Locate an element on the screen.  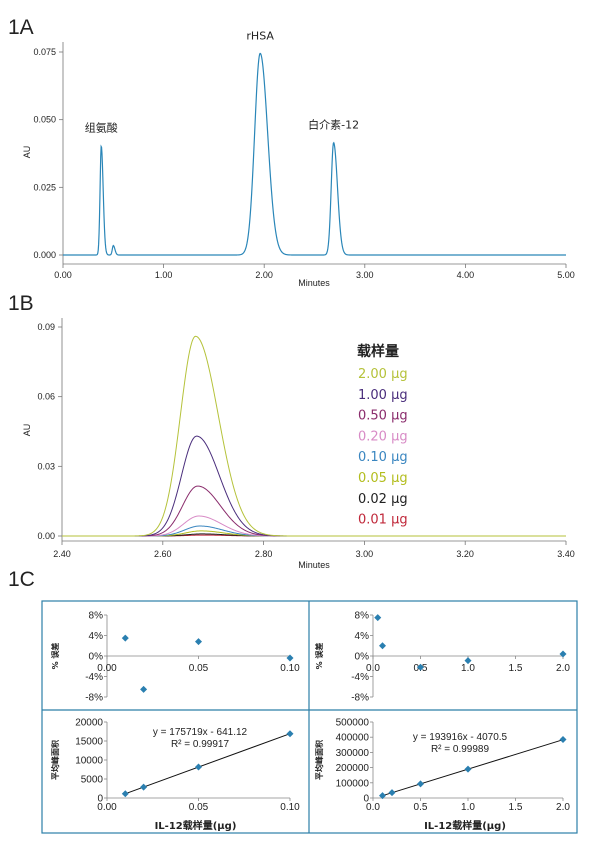
legend-item-1b: 0.05 μg is located at coordinates (383, 478).